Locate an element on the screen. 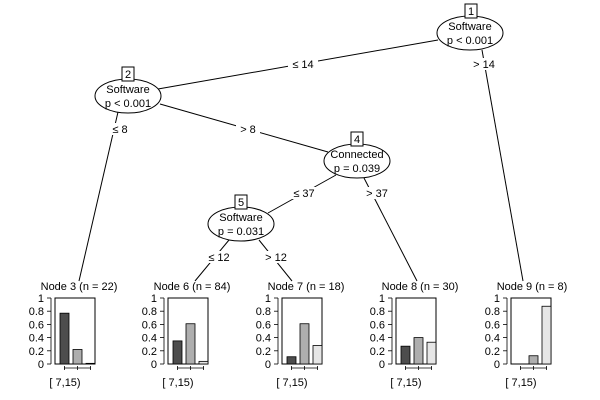 This screenshot has height=400, width=600. edge-label: > 37 is located at coordinates (377, 194).